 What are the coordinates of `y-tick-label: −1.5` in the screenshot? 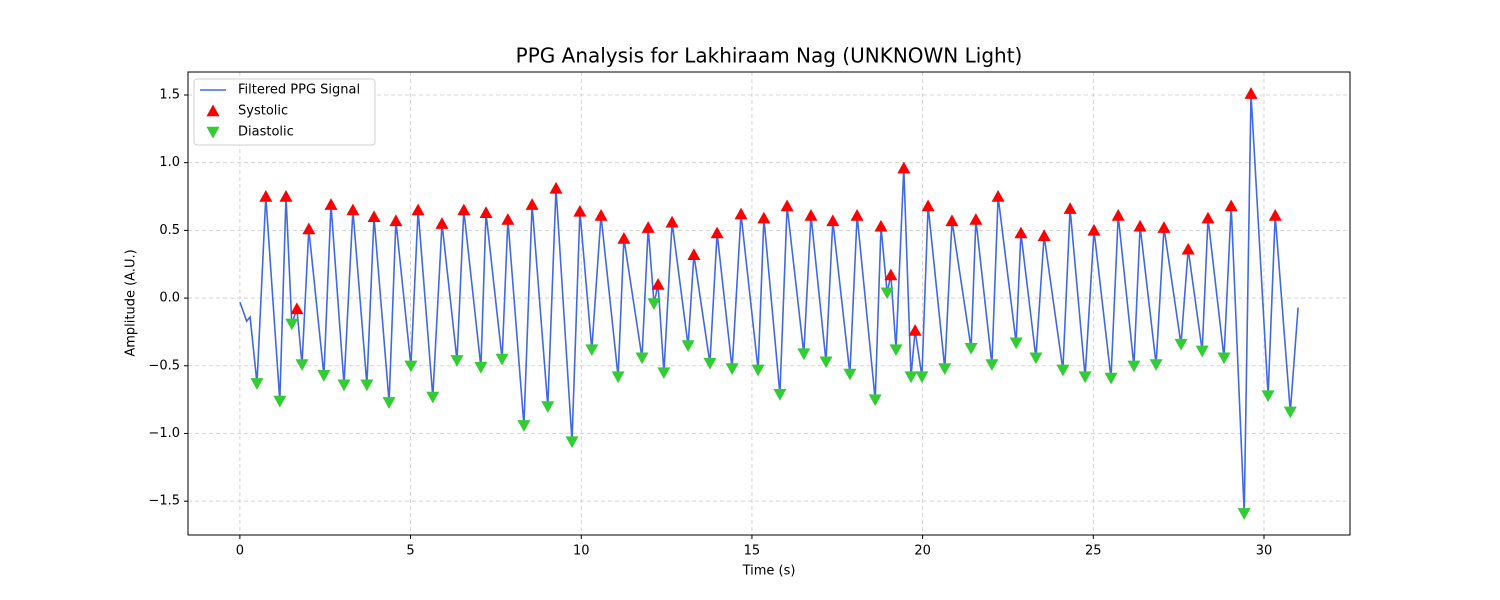 It's located at (164, 501).